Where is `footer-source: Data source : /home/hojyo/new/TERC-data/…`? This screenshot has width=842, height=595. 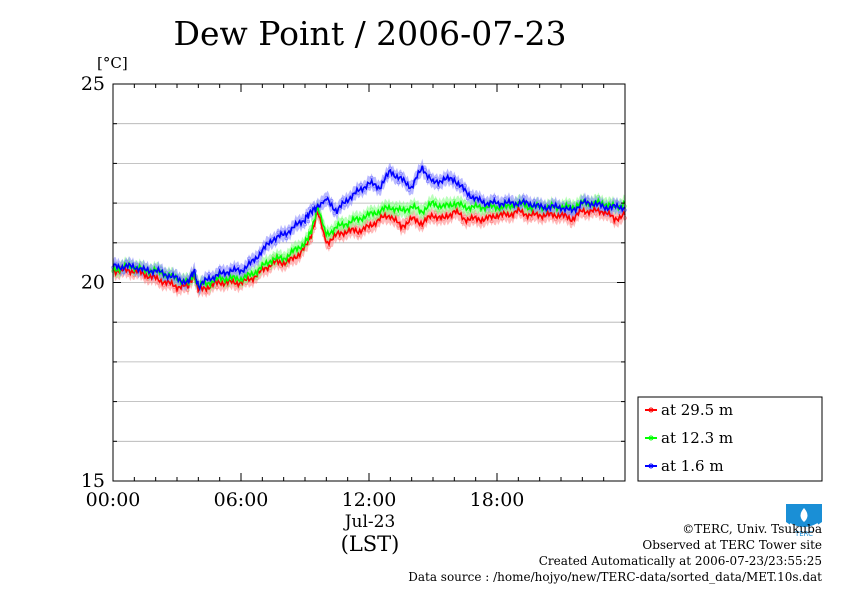
footer-source: Data source : /home/hojyo/new/TERC-data/… is located at coordinates (615, 577).